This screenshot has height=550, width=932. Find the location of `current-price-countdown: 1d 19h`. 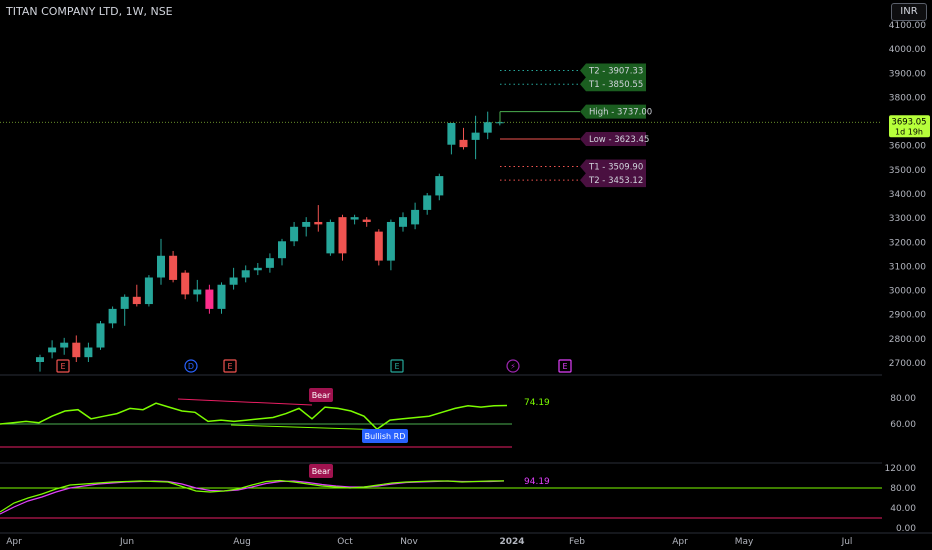

current-price-countdown: 1d 19h is located at coordinates (909, 131).